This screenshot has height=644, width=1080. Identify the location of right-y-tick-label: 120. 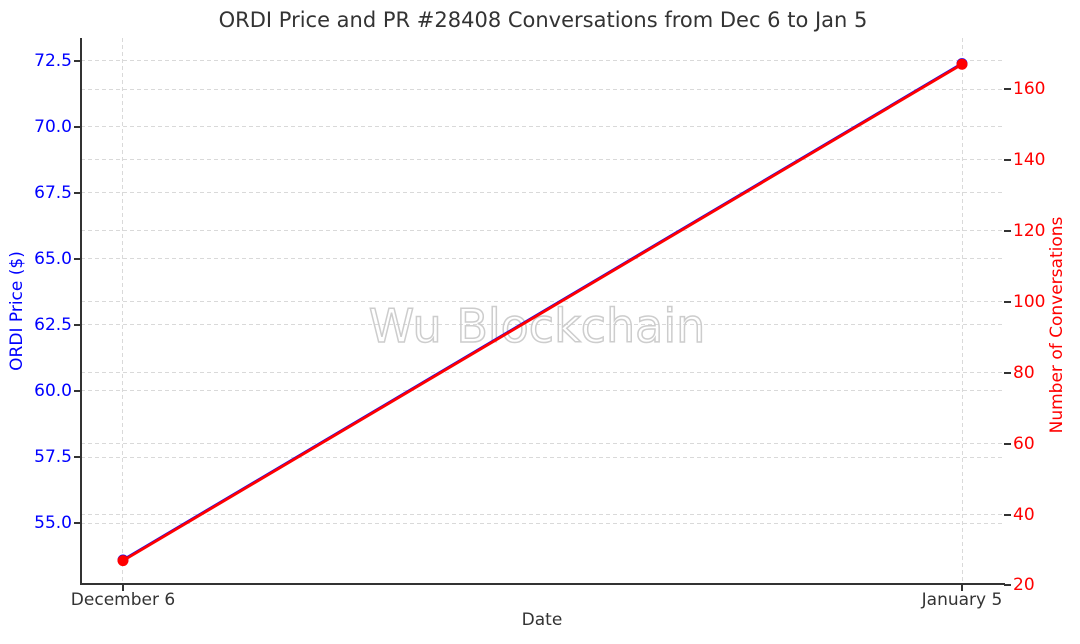
(1029, 230).